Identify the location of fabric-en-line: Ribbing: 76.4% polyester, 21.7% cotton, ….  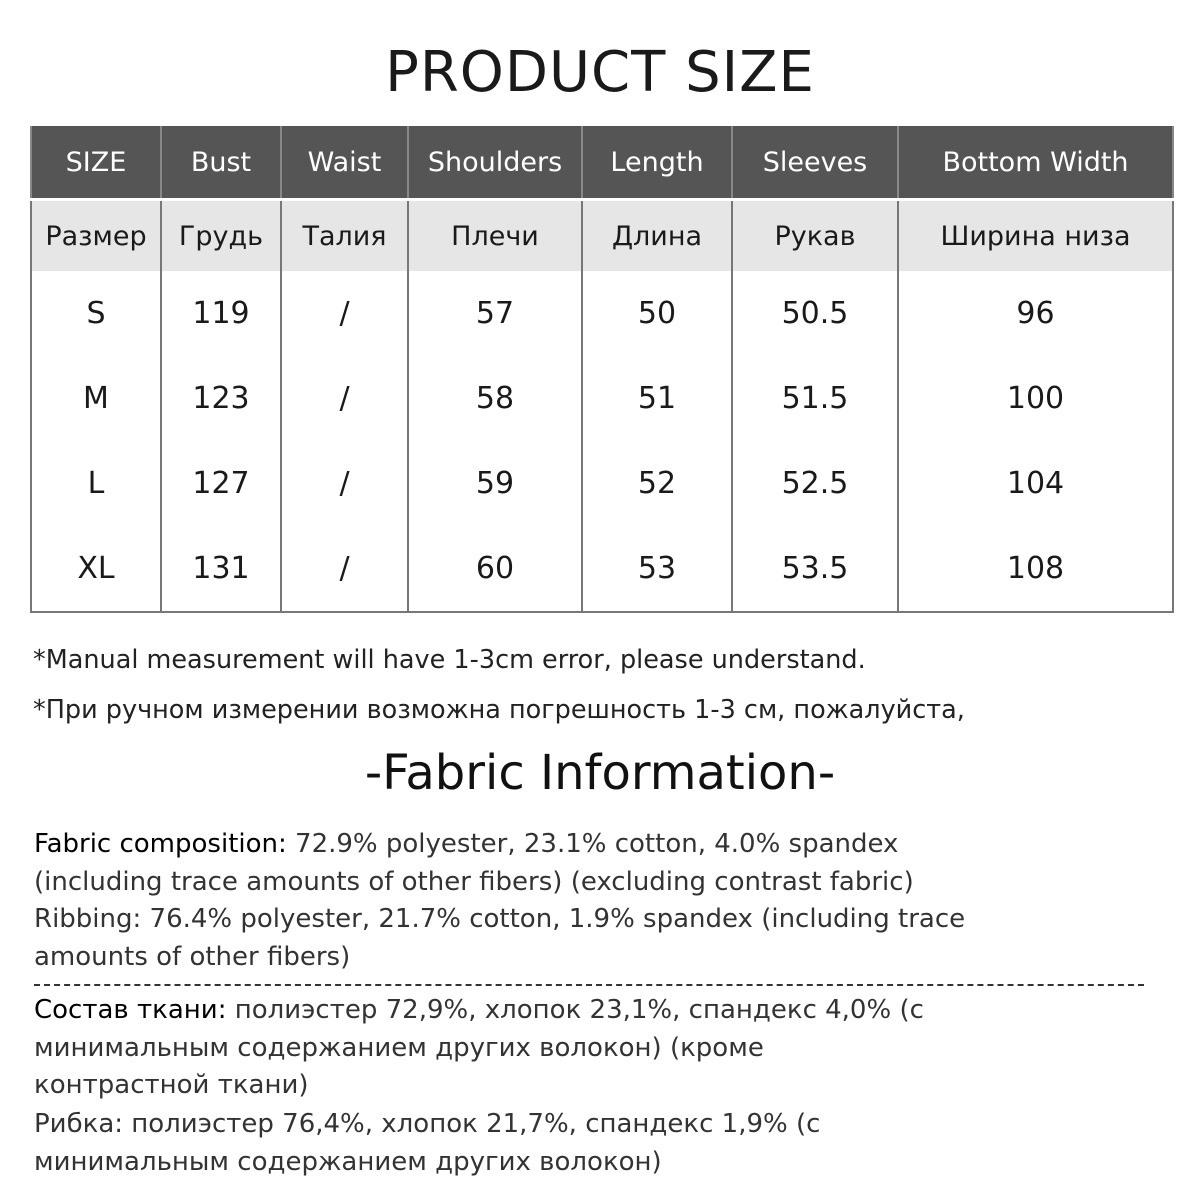
(500, 919).